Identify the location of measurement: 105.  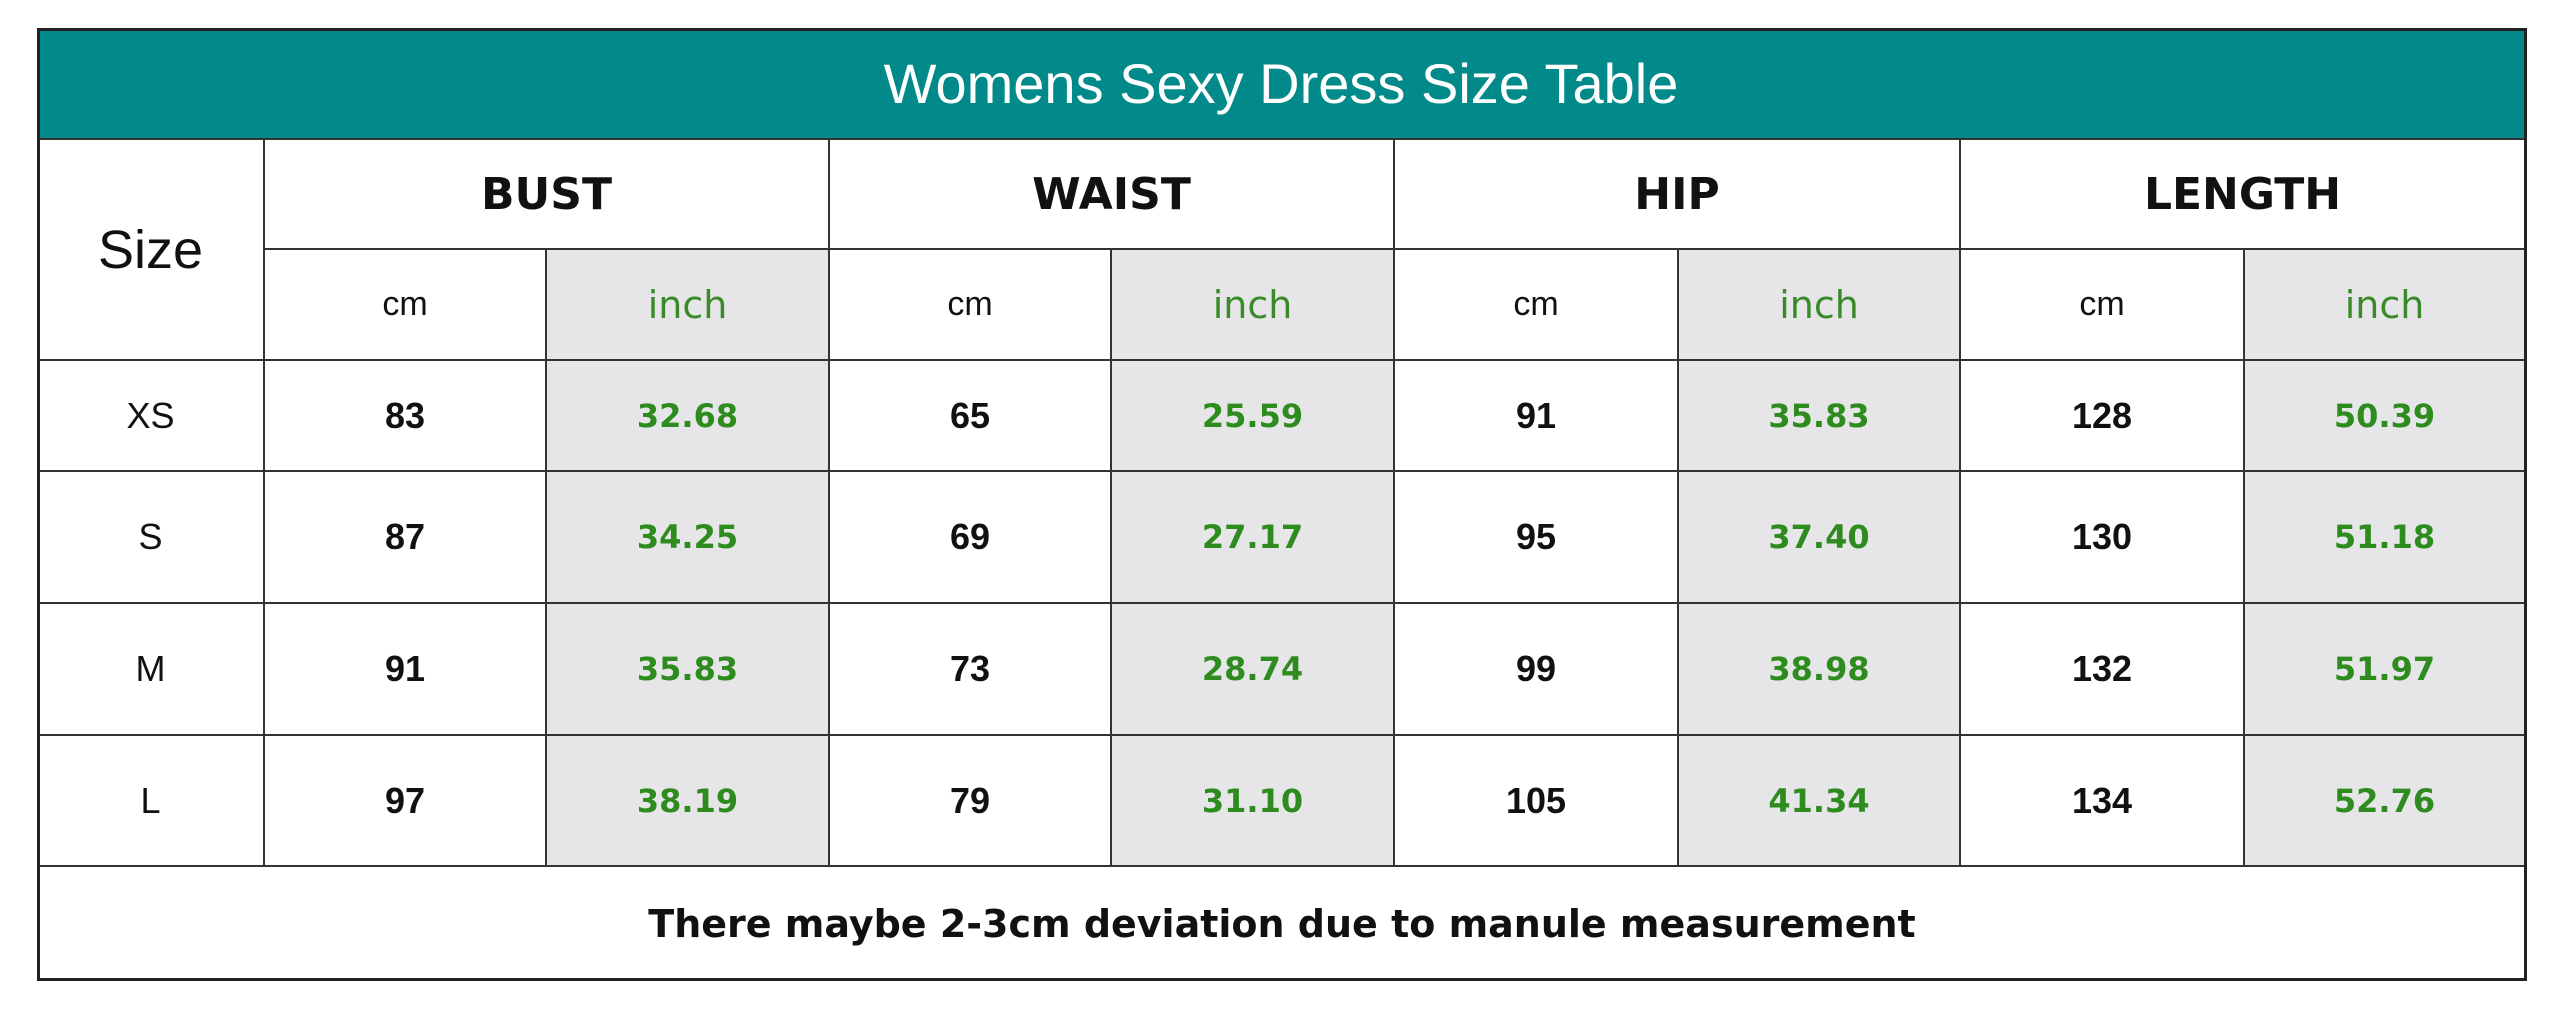
(1537, 801).